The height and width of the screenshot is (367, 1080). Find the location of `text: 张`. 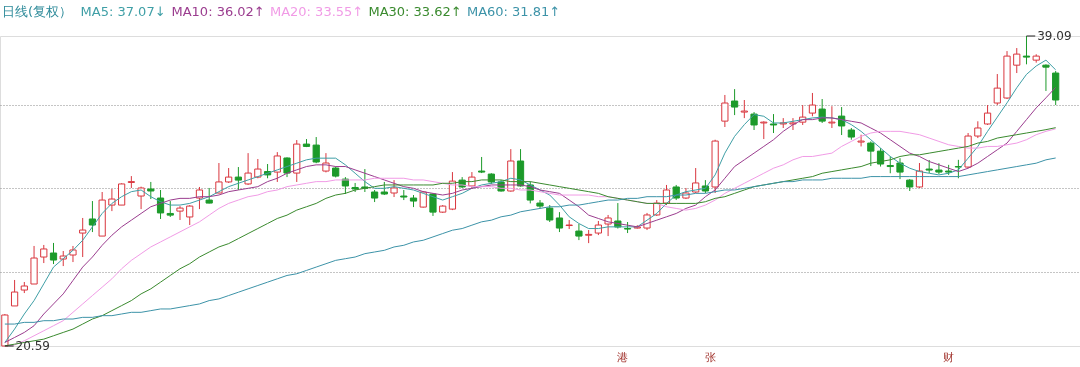

text: 张 is located at coordinates (710, 357).